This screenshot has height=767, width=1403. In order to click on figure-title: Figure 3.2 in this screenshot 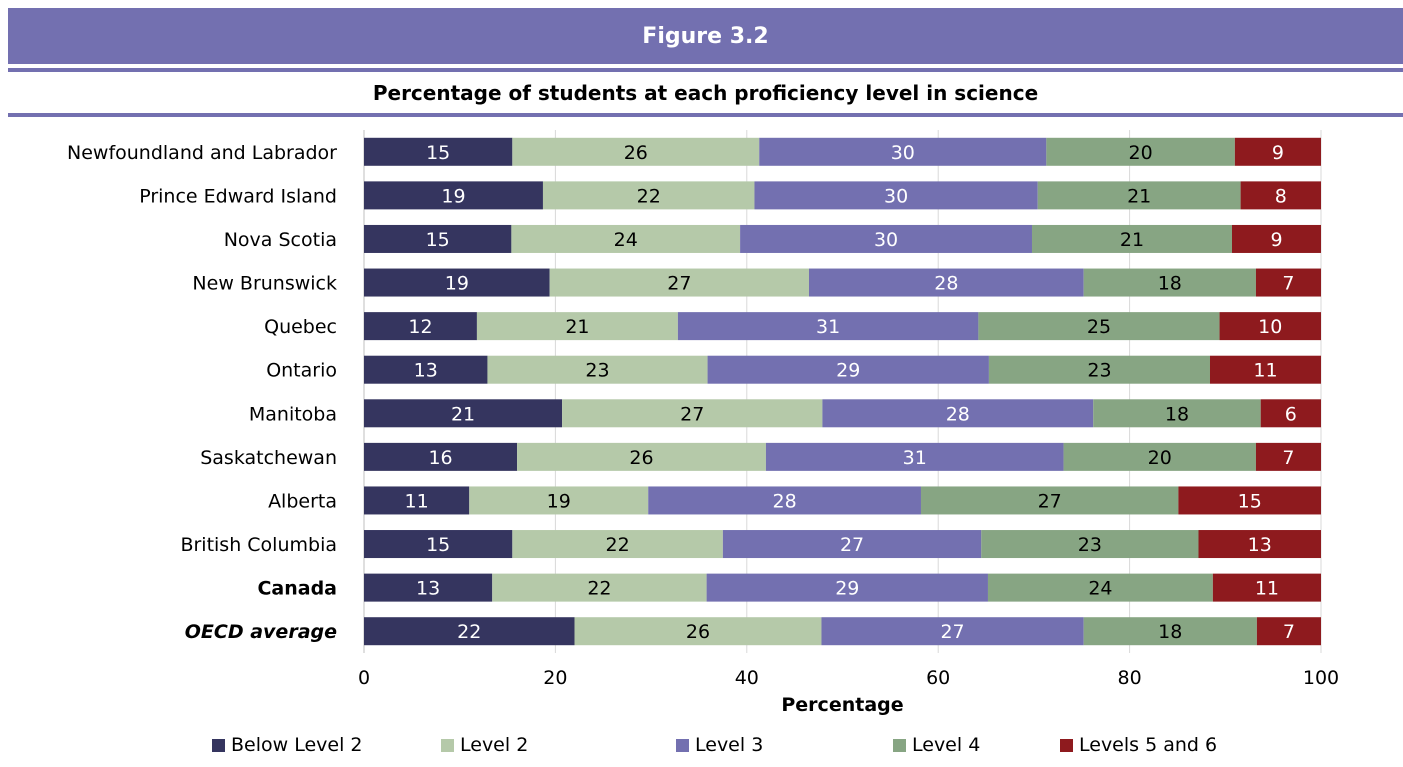, I will do `click(705, 36)`.